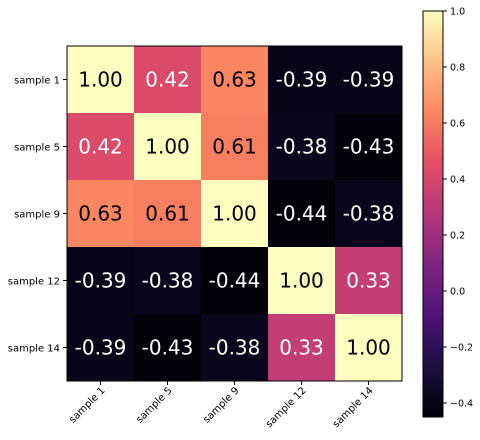 The width and height of the screenshot is (480, 440). Describe the element at coordinates (87, 405) in the screenshot. I see `x-tick-label: sample 1` at that location.